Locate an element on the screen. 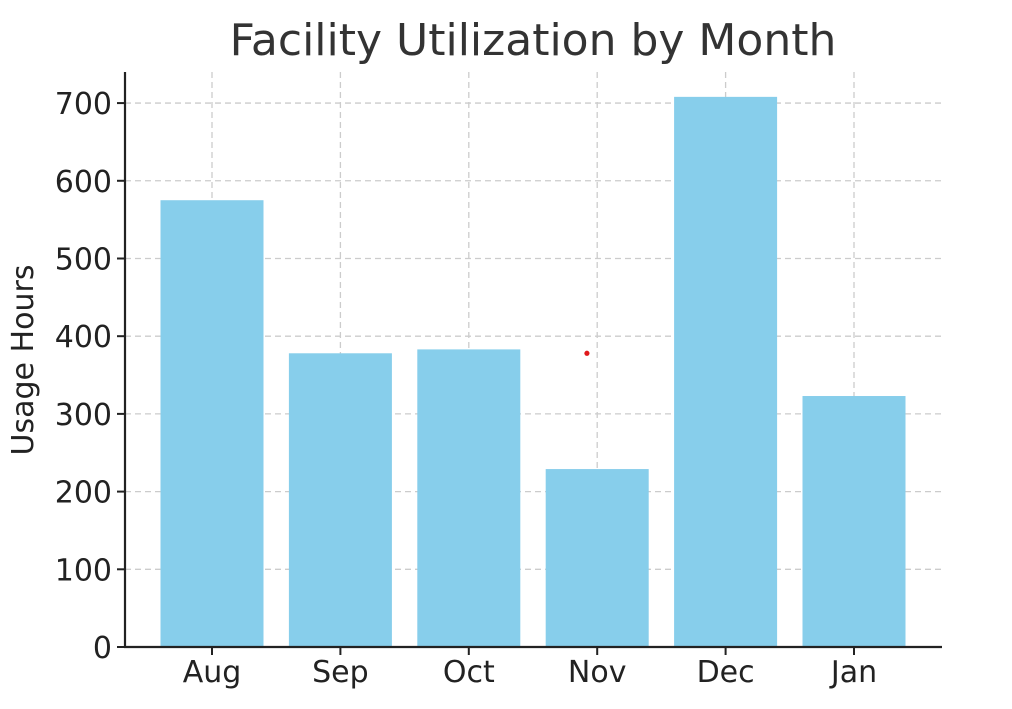 This screenshot has width=1012, height=709. bar-nov is located at coordinates (597, 558).